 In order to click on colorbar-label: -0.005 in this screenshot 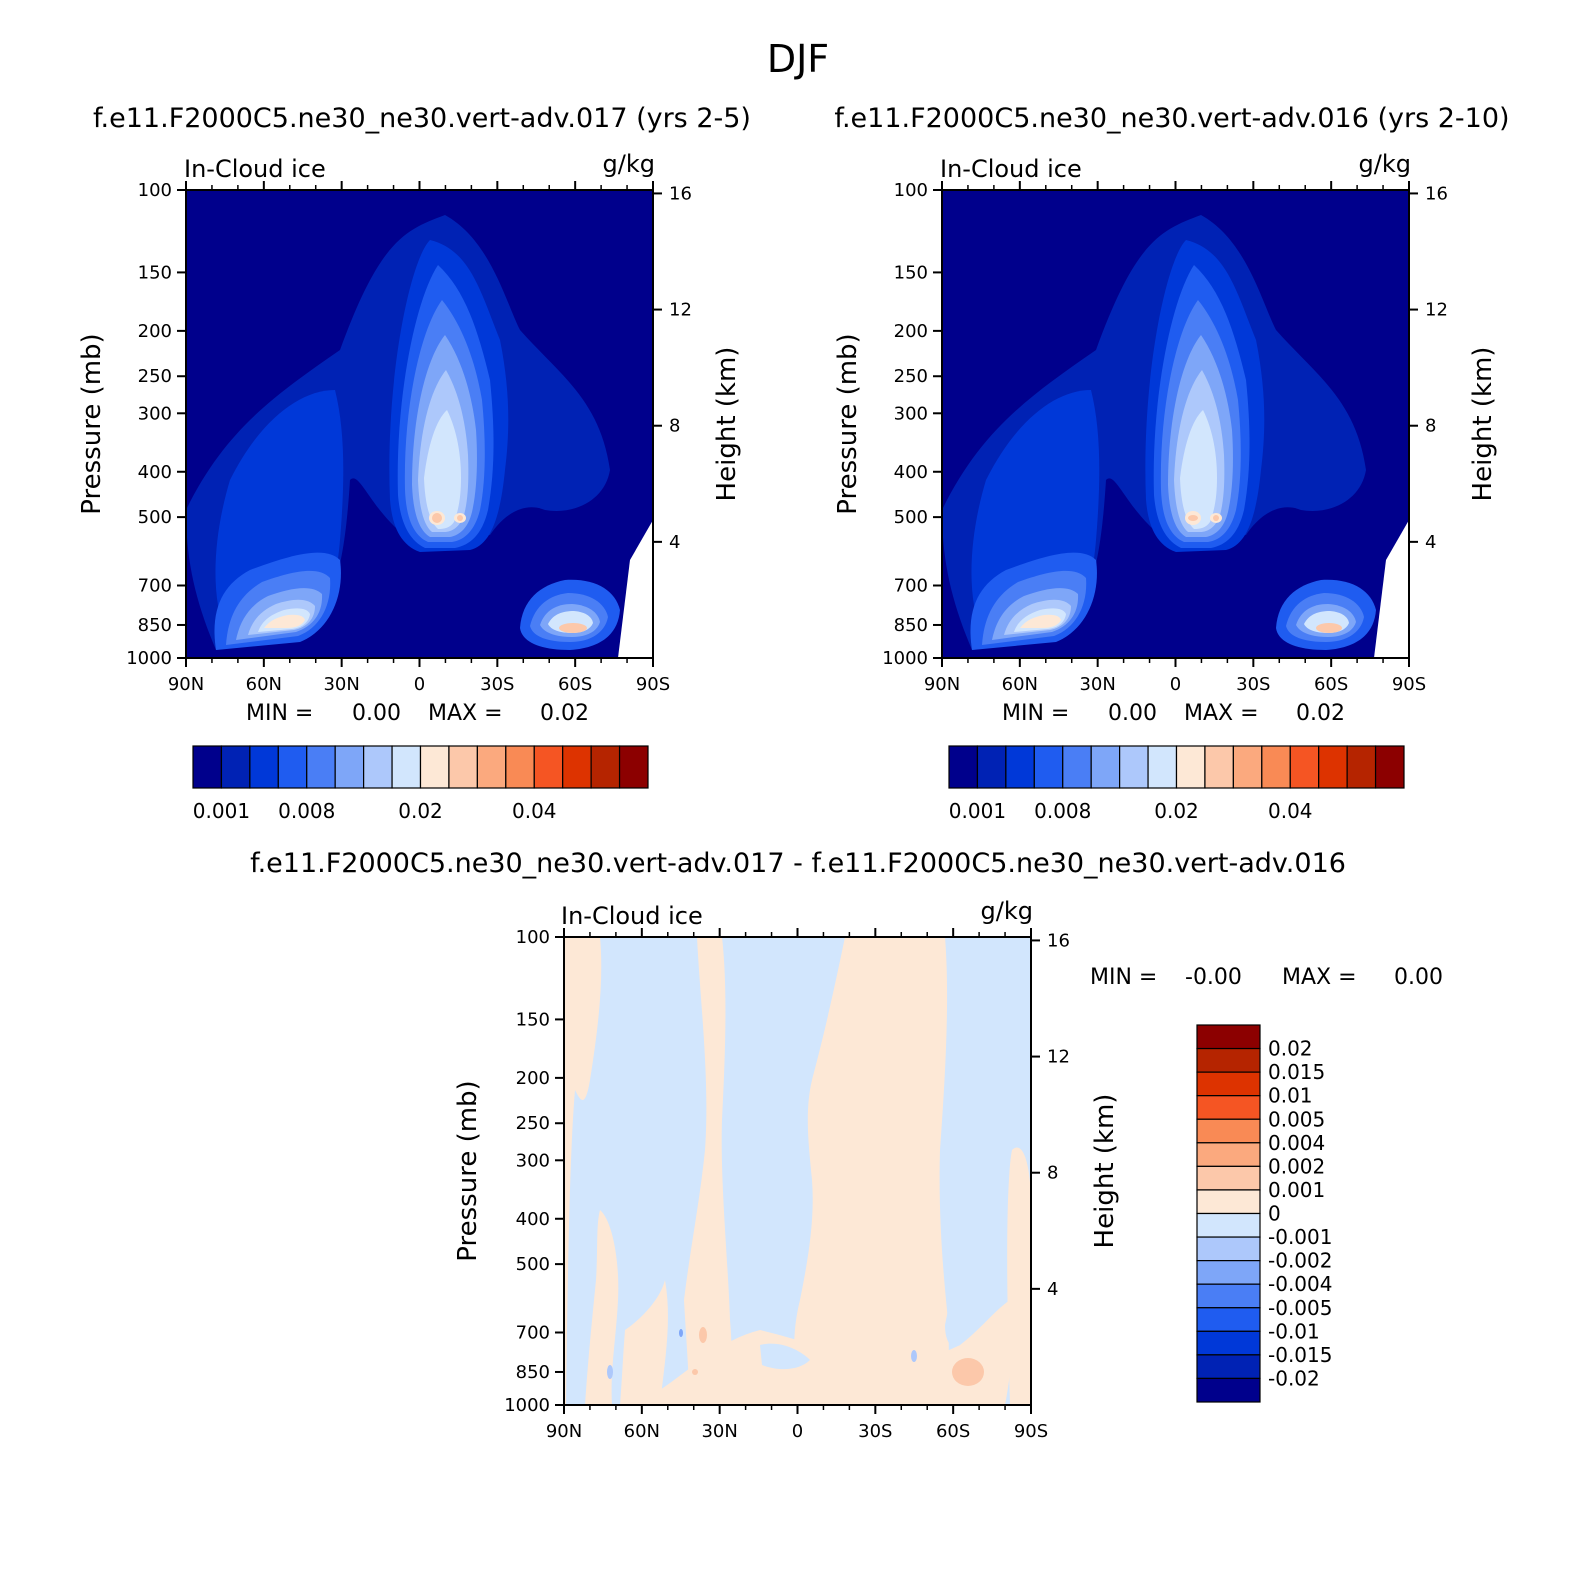, I will do `click(1300, 1308)`.